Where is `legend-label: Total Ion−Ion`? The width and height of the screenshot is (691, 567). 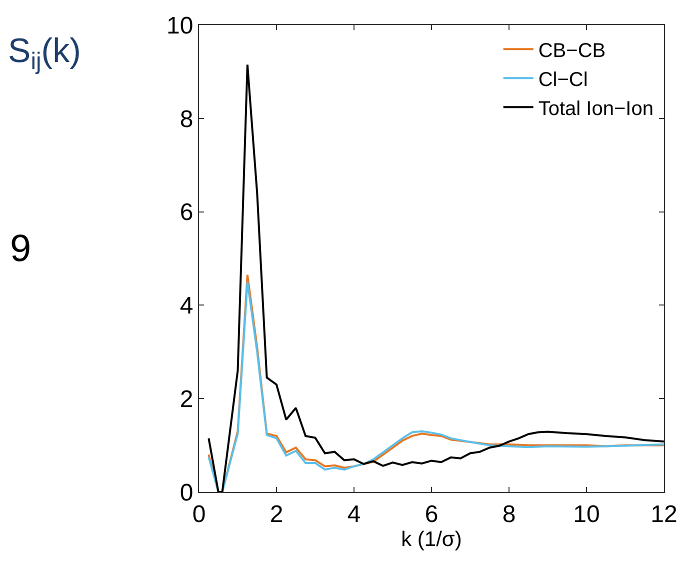 legend-label: Total Ion−Ion is located at coordinates (596, 109).